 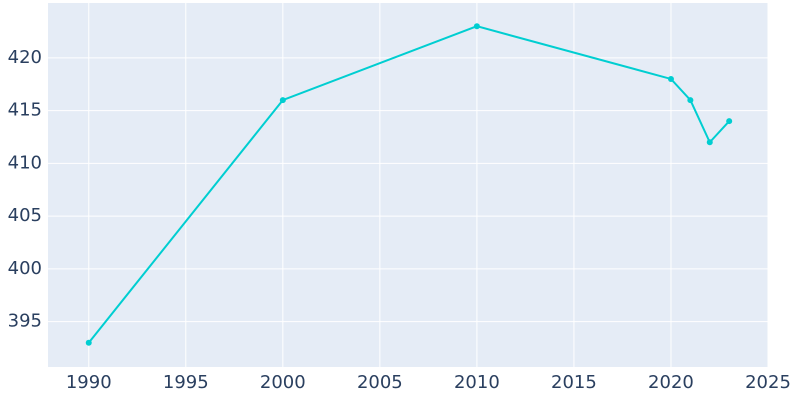 What do you see at coordinates (477, 382) in the screenshot?
I see `x-tick-label: 2010` at bounding box center [477, 382].